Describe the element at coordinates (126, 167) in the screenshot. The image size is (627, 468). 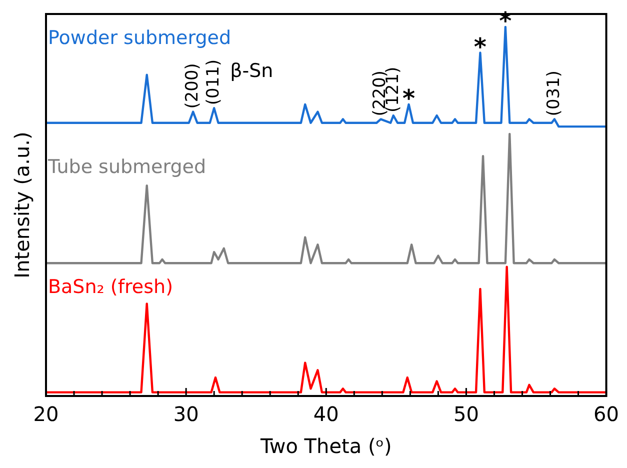
I see `series-label: Tube submerged` at that location.